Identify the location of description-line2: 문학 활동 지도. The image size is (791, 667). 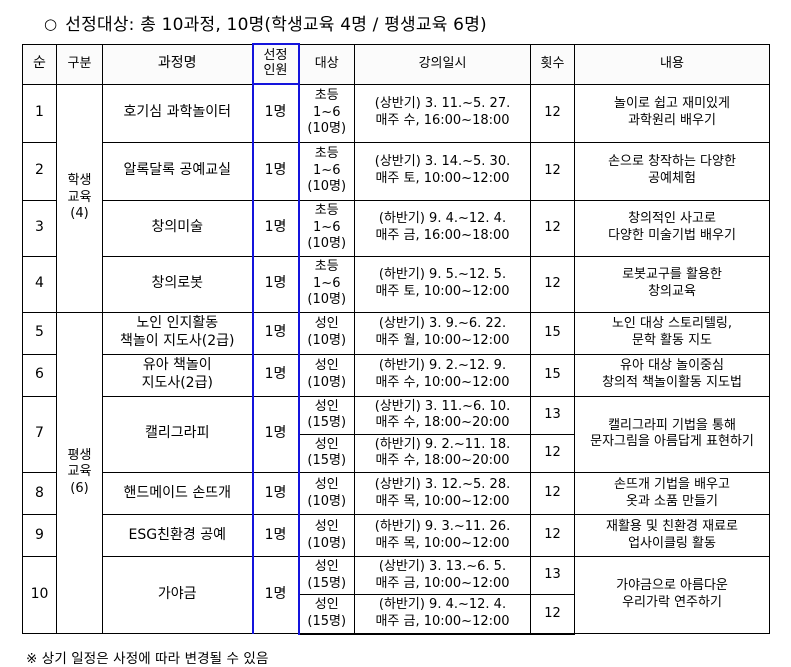
(672, 340).